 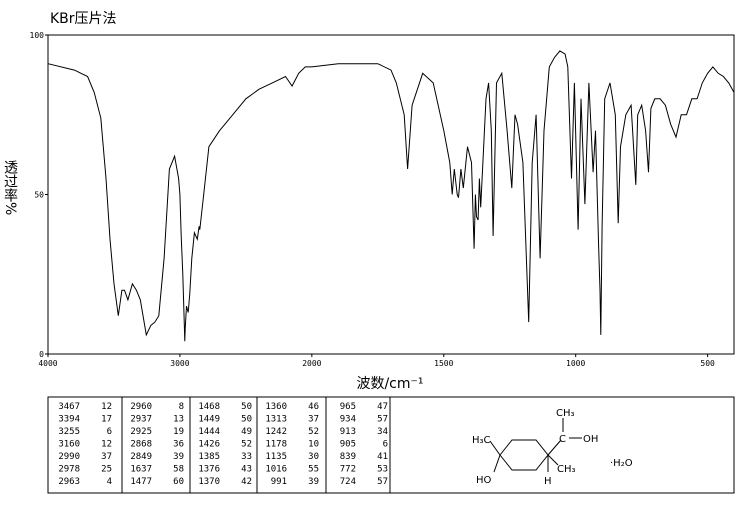 What do you see at coordinates (246, 470) in the screenshot?
I see `peak-transmittance: 43` at bounding box center [246, 470].